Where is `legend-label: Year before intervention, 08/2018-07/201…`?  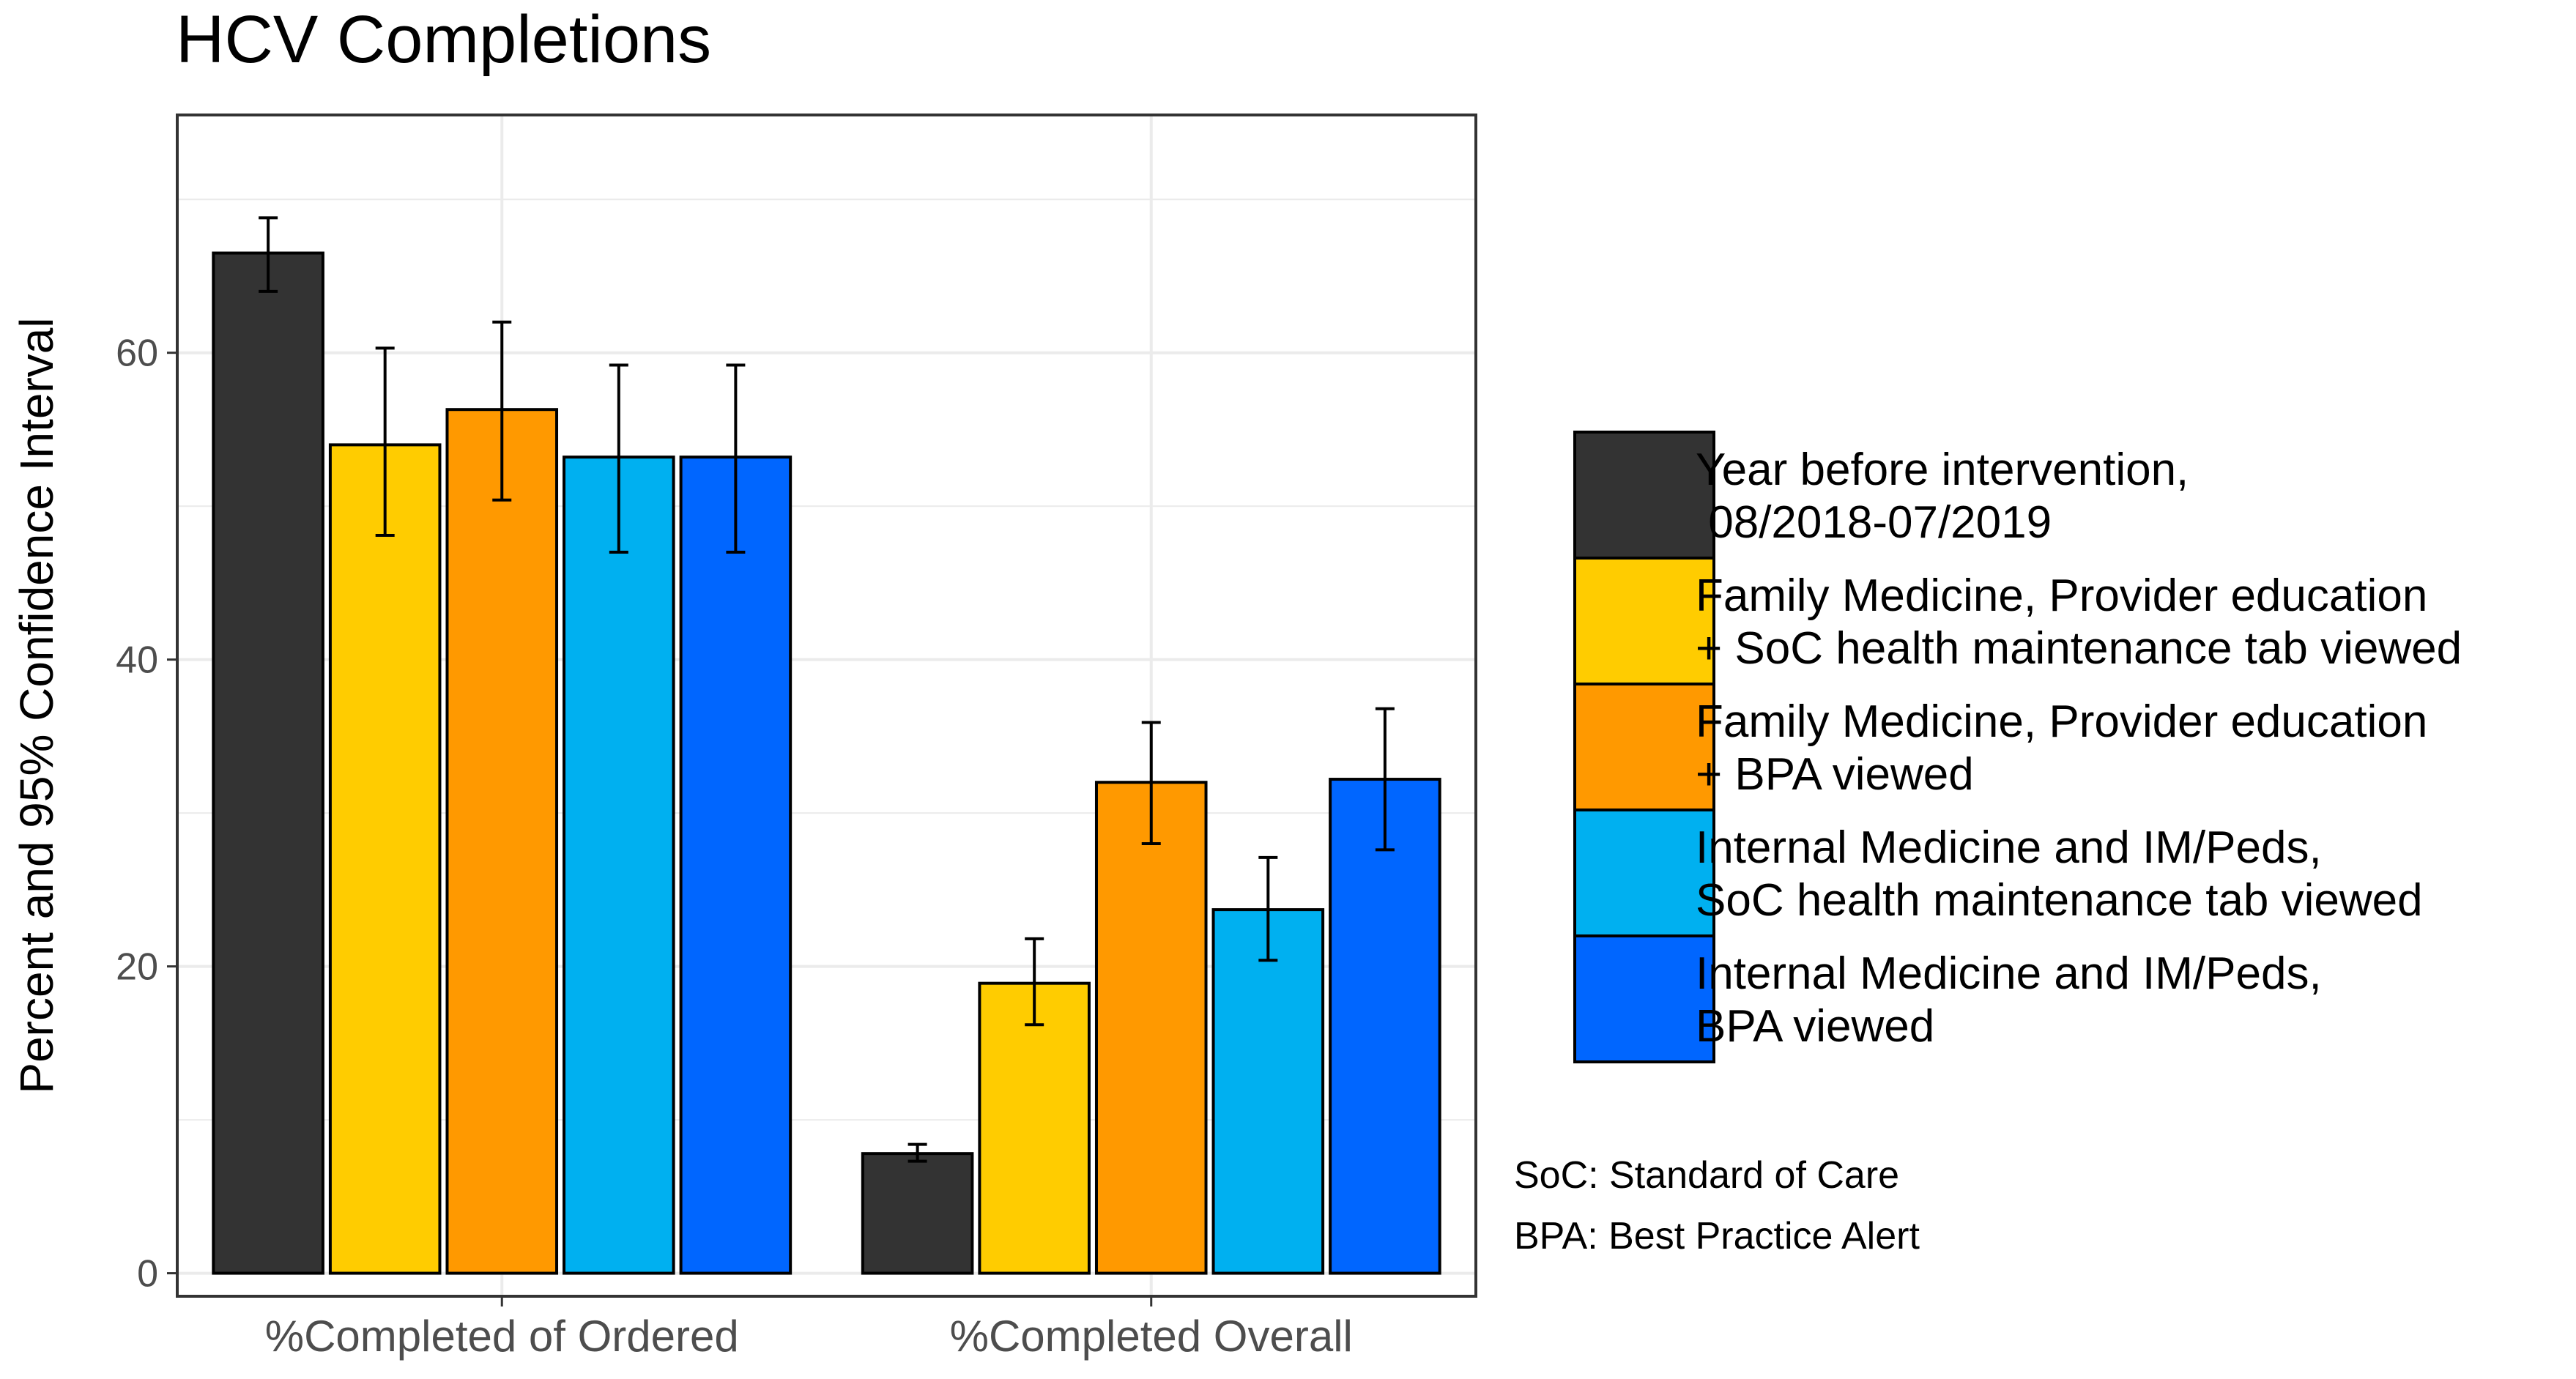
legend-label: Year before intervention, 08/2018-07/201… is located at coordinates (1942, 497).